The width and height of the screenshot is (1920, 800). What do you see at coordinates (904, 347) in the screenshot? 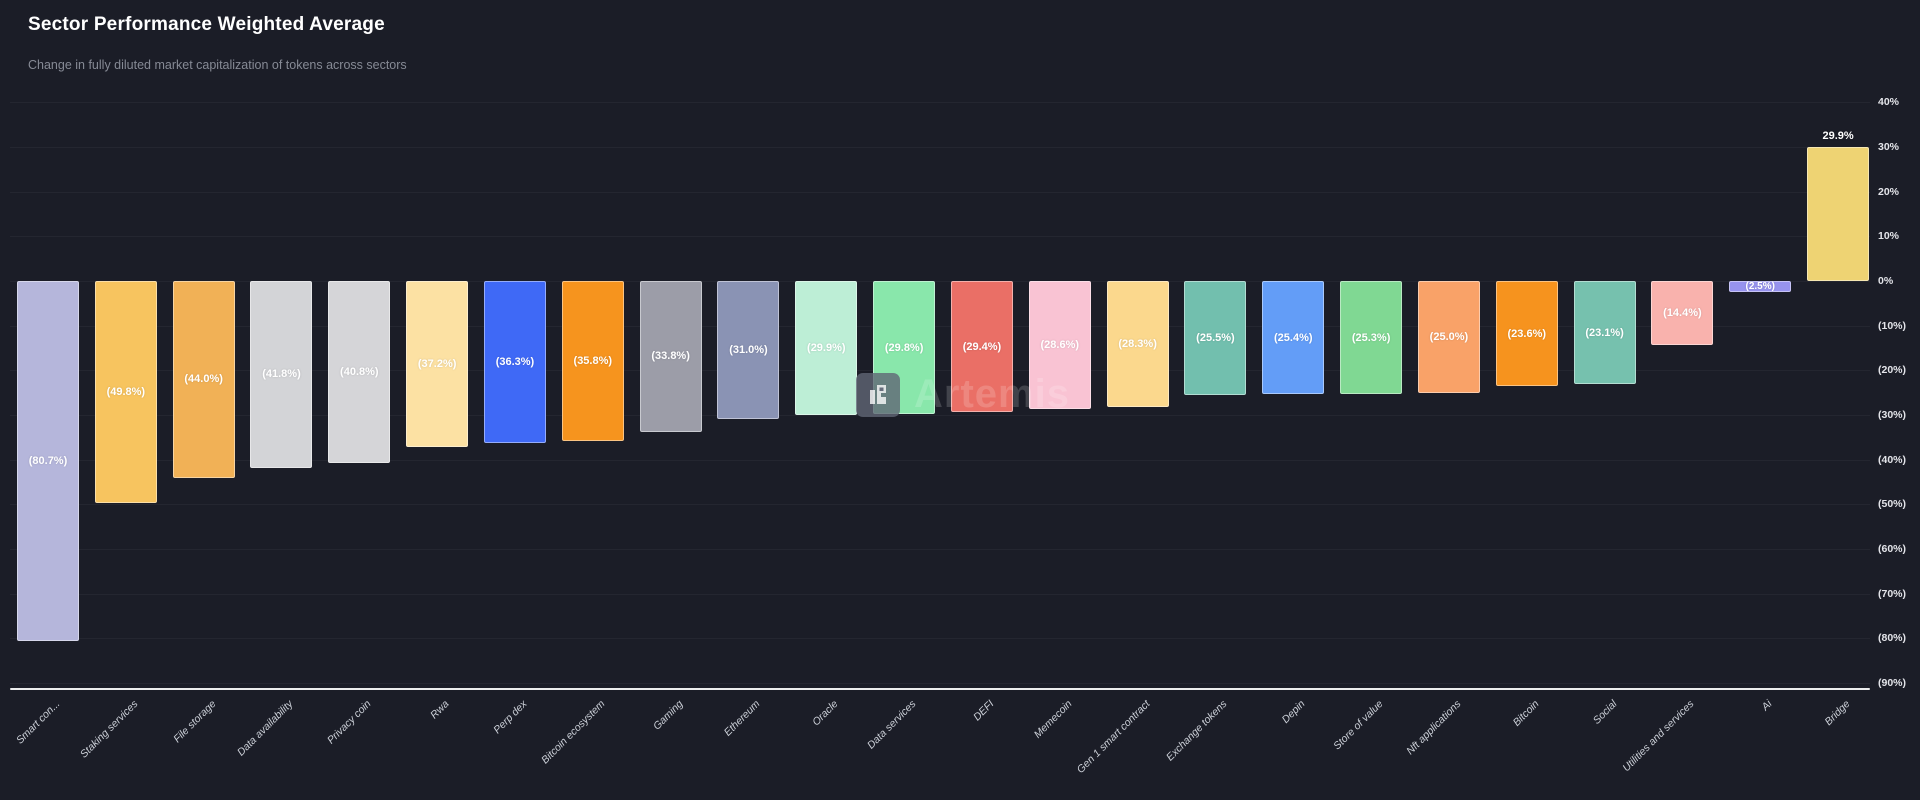
I see `bar-value-label: (29.8%)` at bounding box center [904, 347].